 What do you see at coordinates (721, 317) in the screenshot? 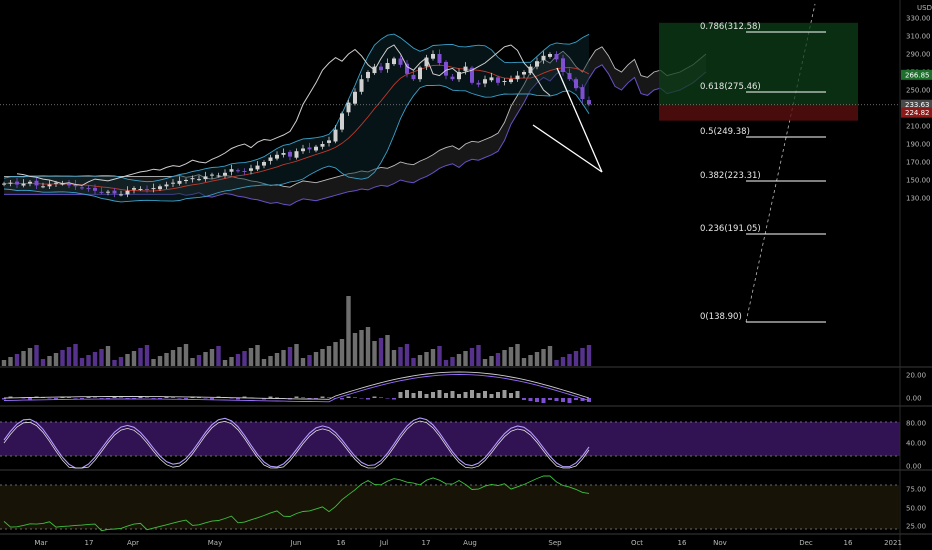
I see `fib-level-label: 0(138.90)` at bounding box center [721, 317].